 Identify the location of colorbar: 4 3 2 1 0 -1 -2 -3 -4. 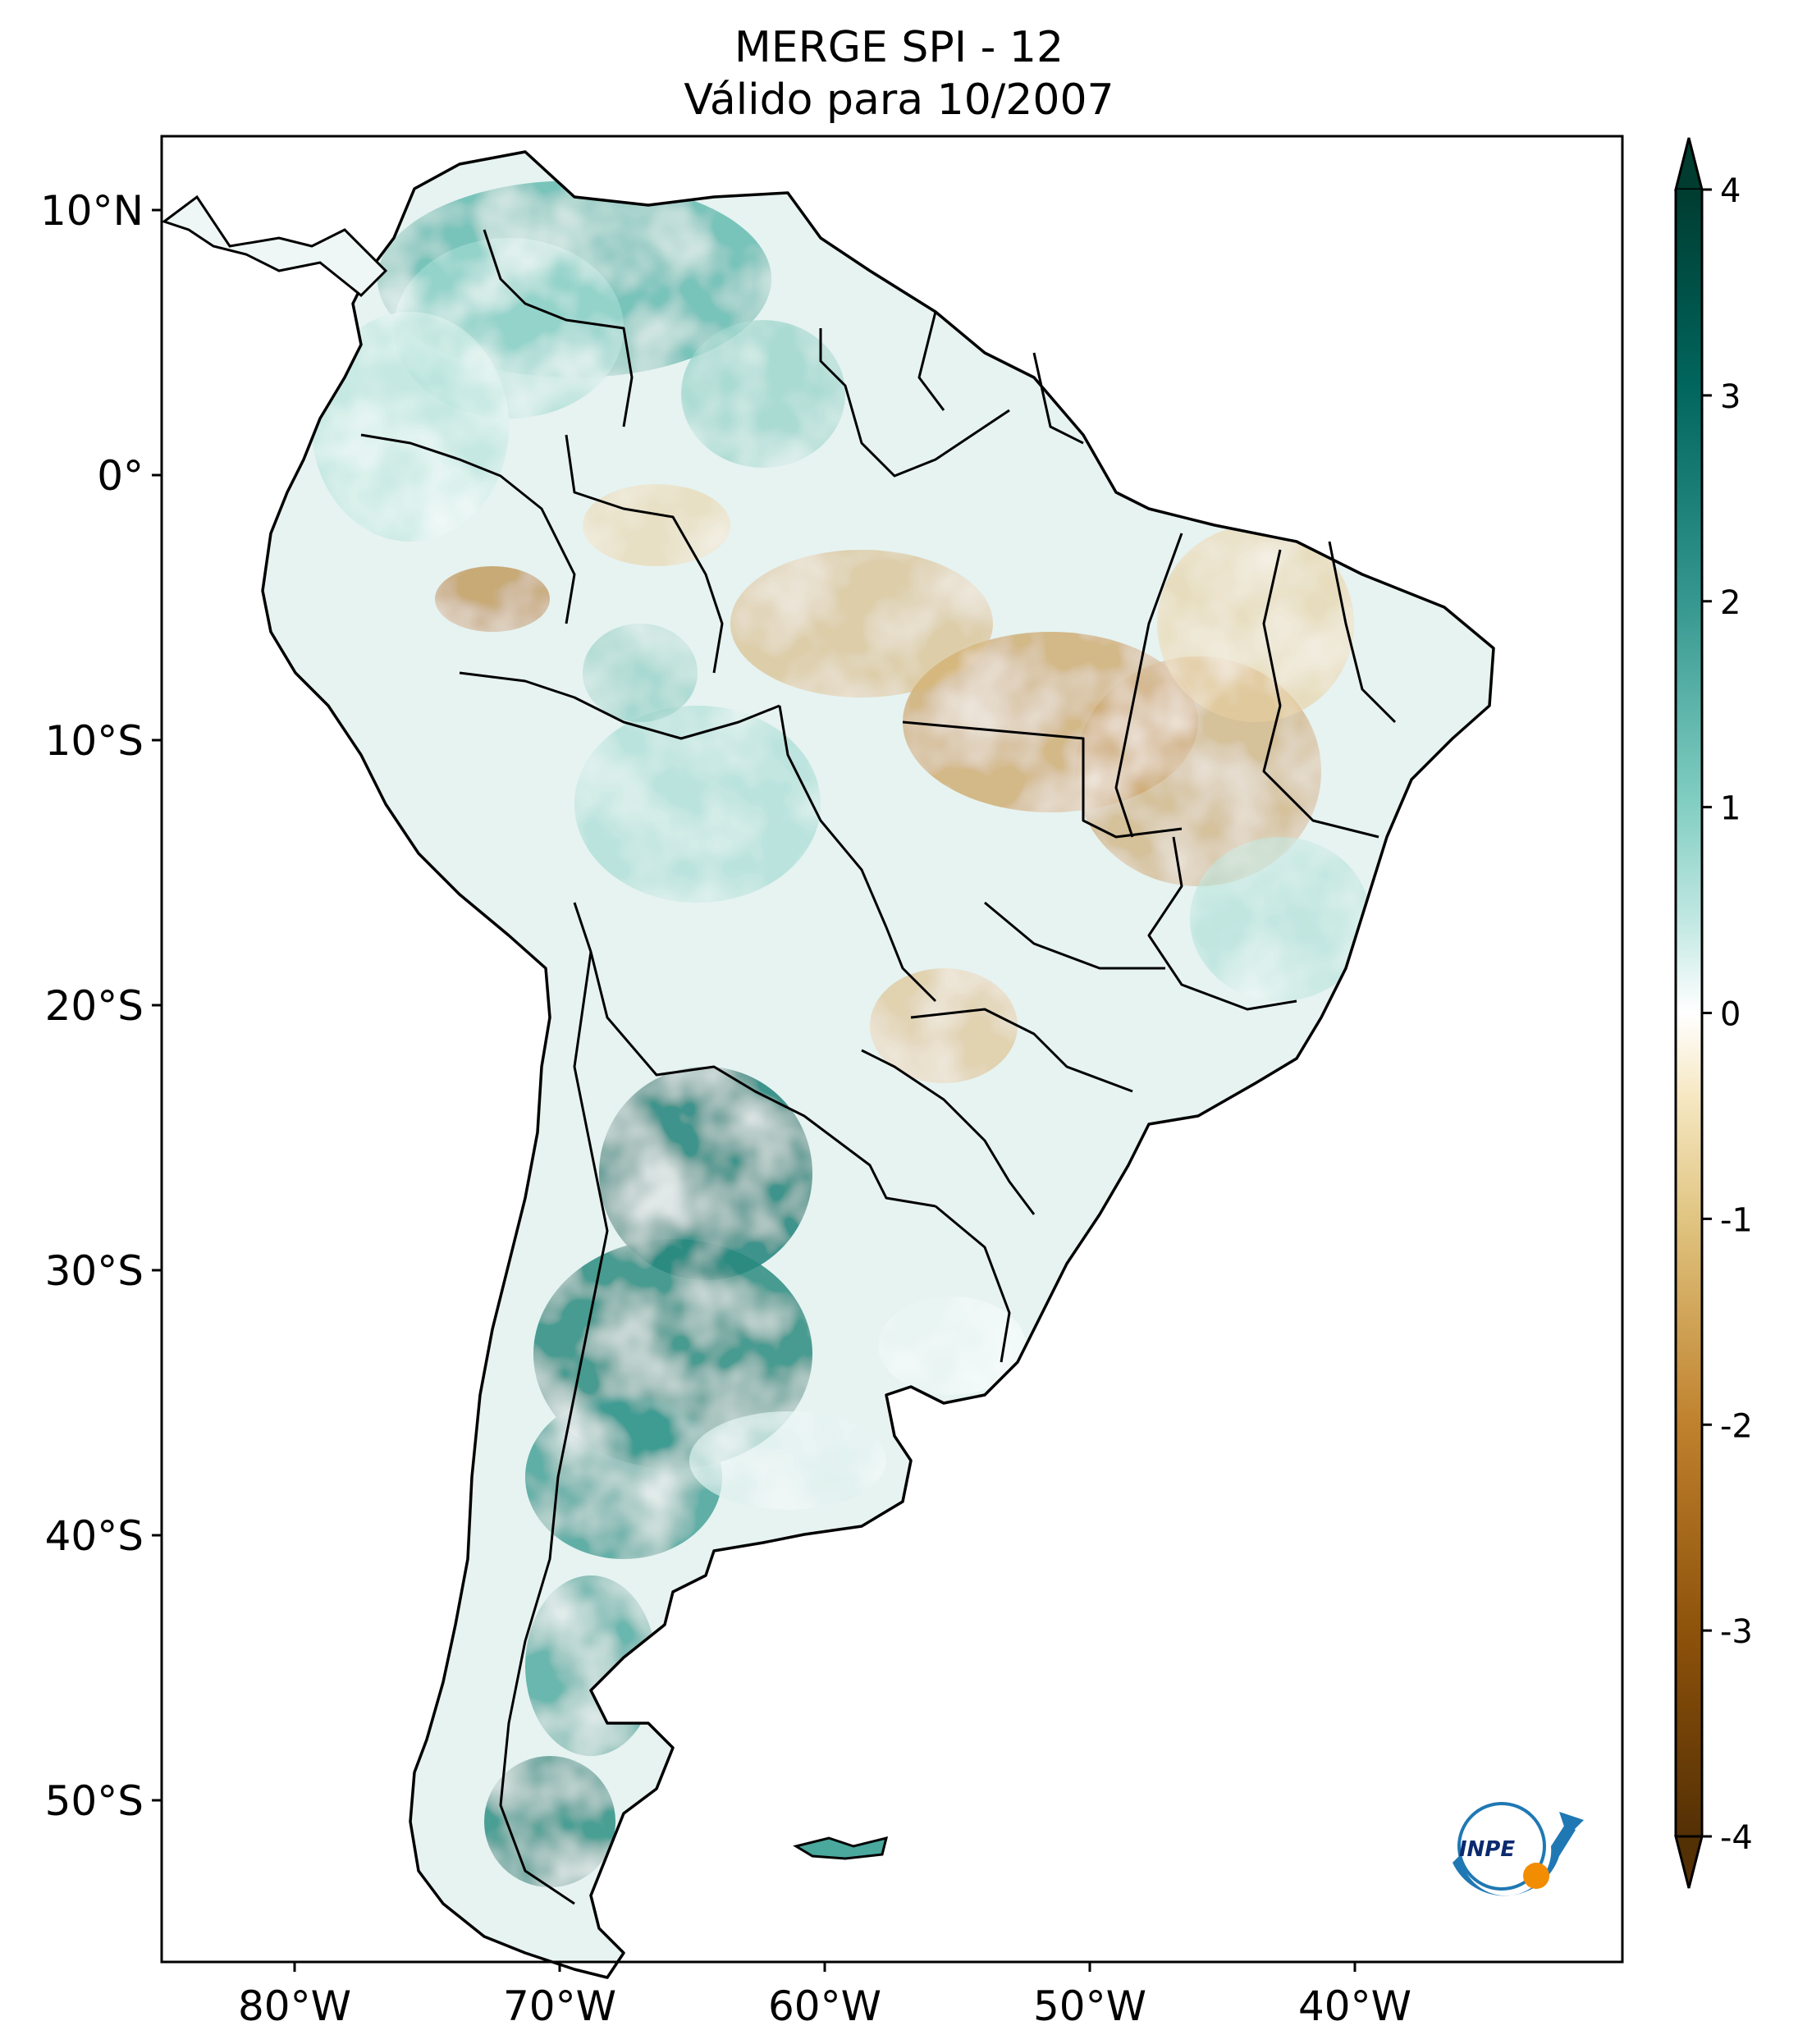
(1713, 1013).